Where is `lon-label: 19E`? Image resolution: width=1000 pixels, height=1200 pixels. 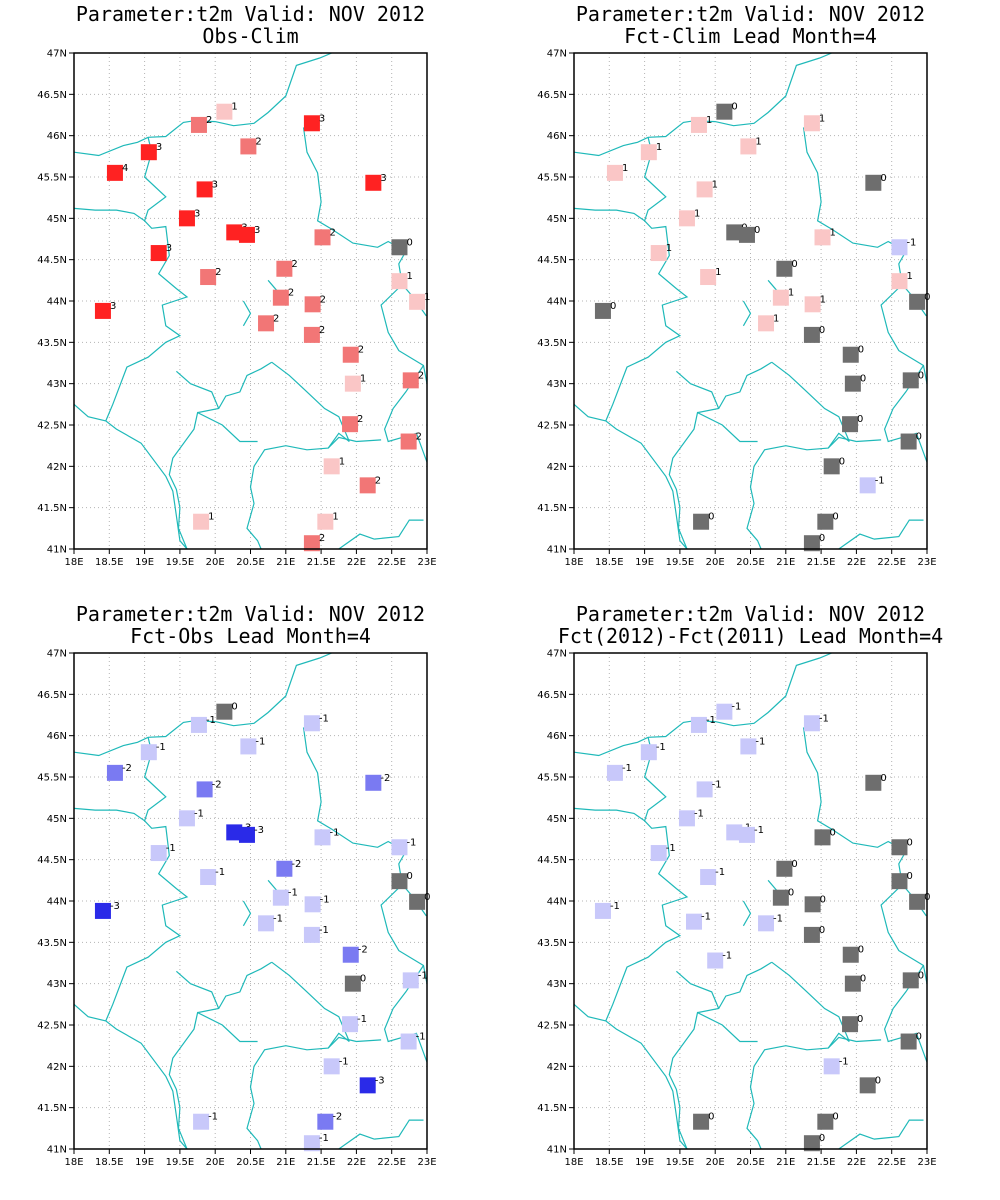 lon-label: 19E is located at coordinates (144, 1162).